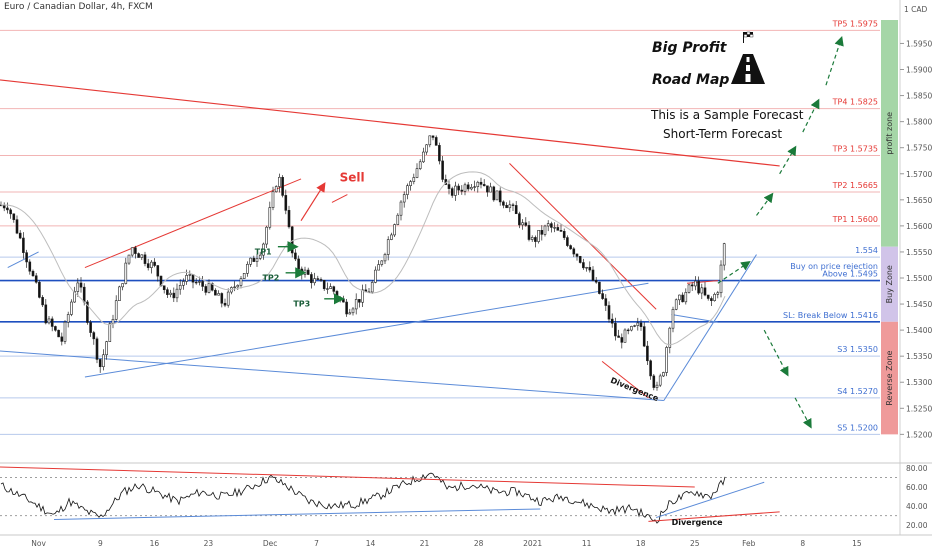  What do you see at coordinates (916, 9) in the screenshot?
I see `currency-badge: 1 CAD` at bounding box center [916, 9].